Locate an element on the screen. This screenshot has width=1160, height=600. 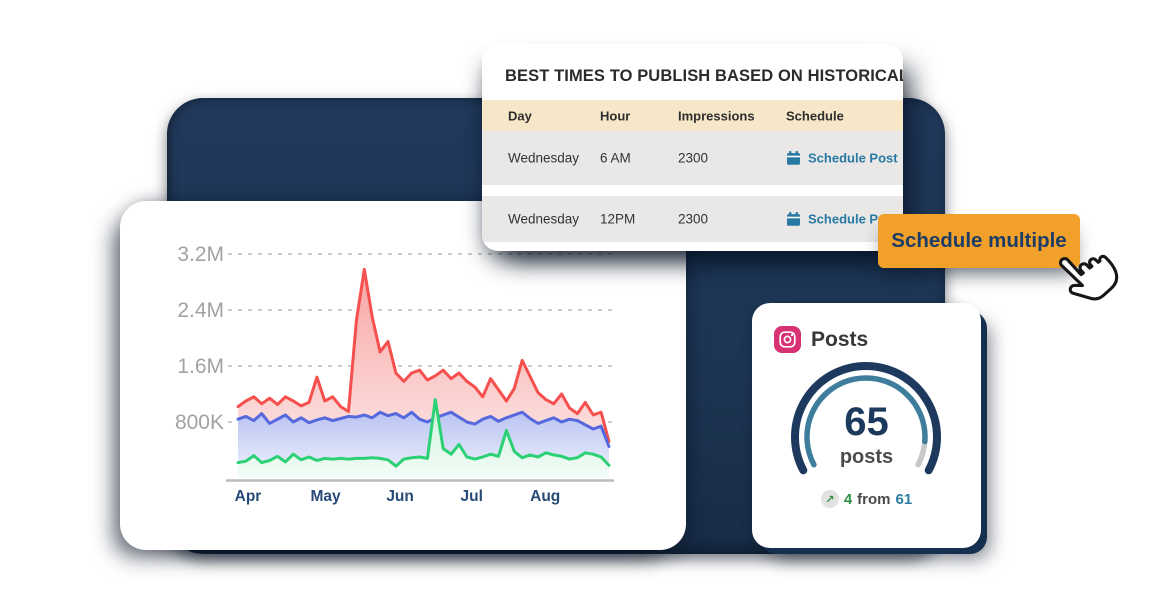
column-header-impressions: Impressions is located at coordinates (716, 115).